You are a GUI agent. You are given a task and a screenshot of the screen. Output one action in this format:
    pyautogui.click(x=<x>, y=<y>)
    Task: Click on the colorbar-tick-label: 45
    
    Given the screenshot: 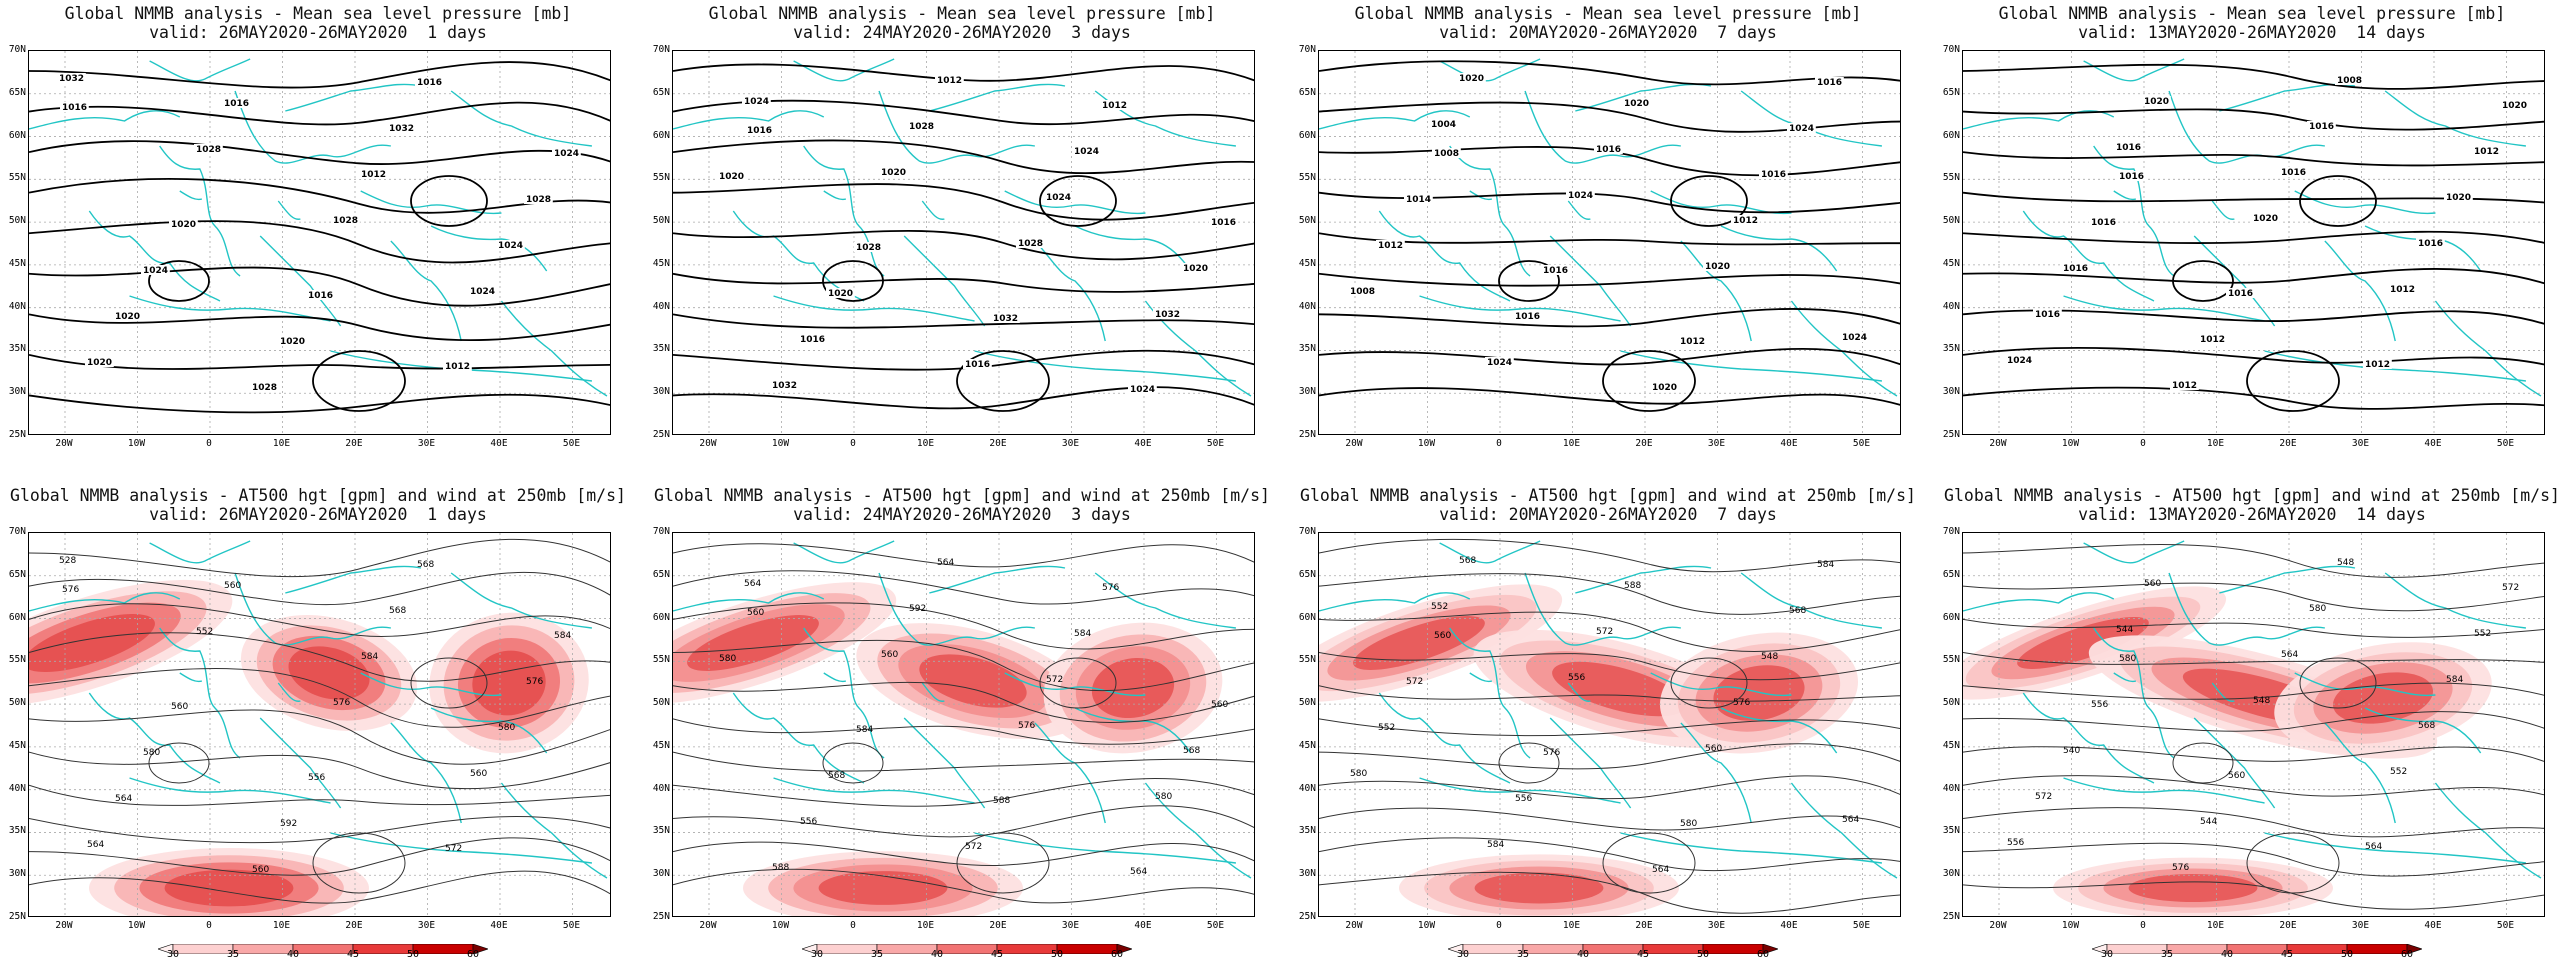 What is the action you would take?
    pyautogui.click(x=353, y=954)
    